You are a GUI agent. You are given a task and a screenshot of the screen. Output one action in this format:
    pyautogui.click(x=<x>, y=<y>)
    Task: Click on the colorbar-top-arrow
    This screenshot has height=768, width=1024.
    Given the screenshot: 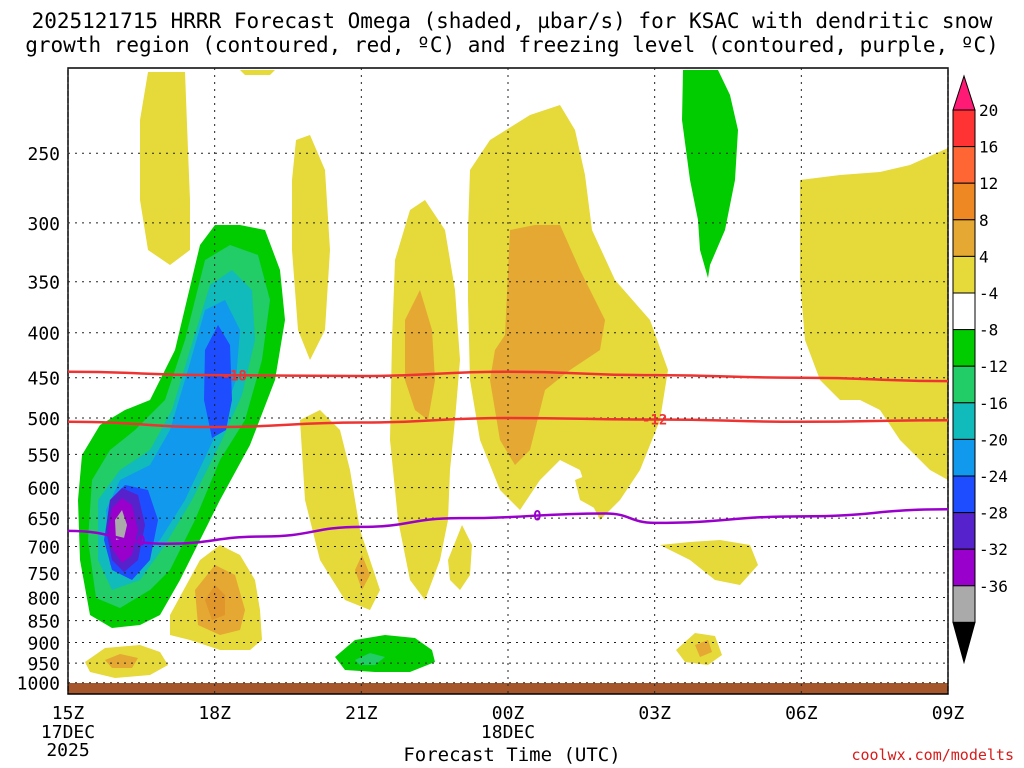 What is the action you would take?
    pyautogui.click(x=964, y=92)
    